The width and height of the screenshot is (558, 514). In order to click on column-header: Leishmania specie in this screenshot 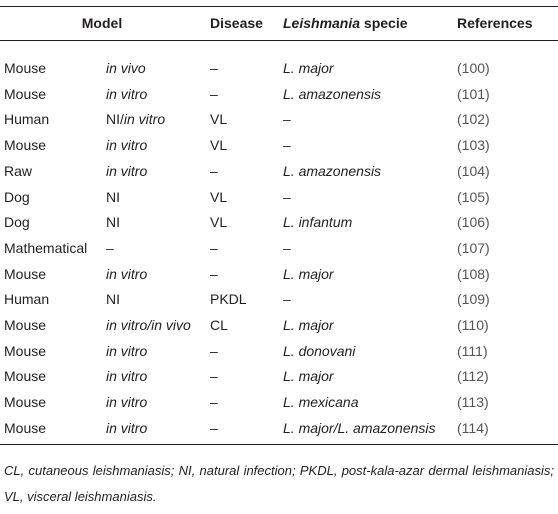, I will do `click(345, 23)`.